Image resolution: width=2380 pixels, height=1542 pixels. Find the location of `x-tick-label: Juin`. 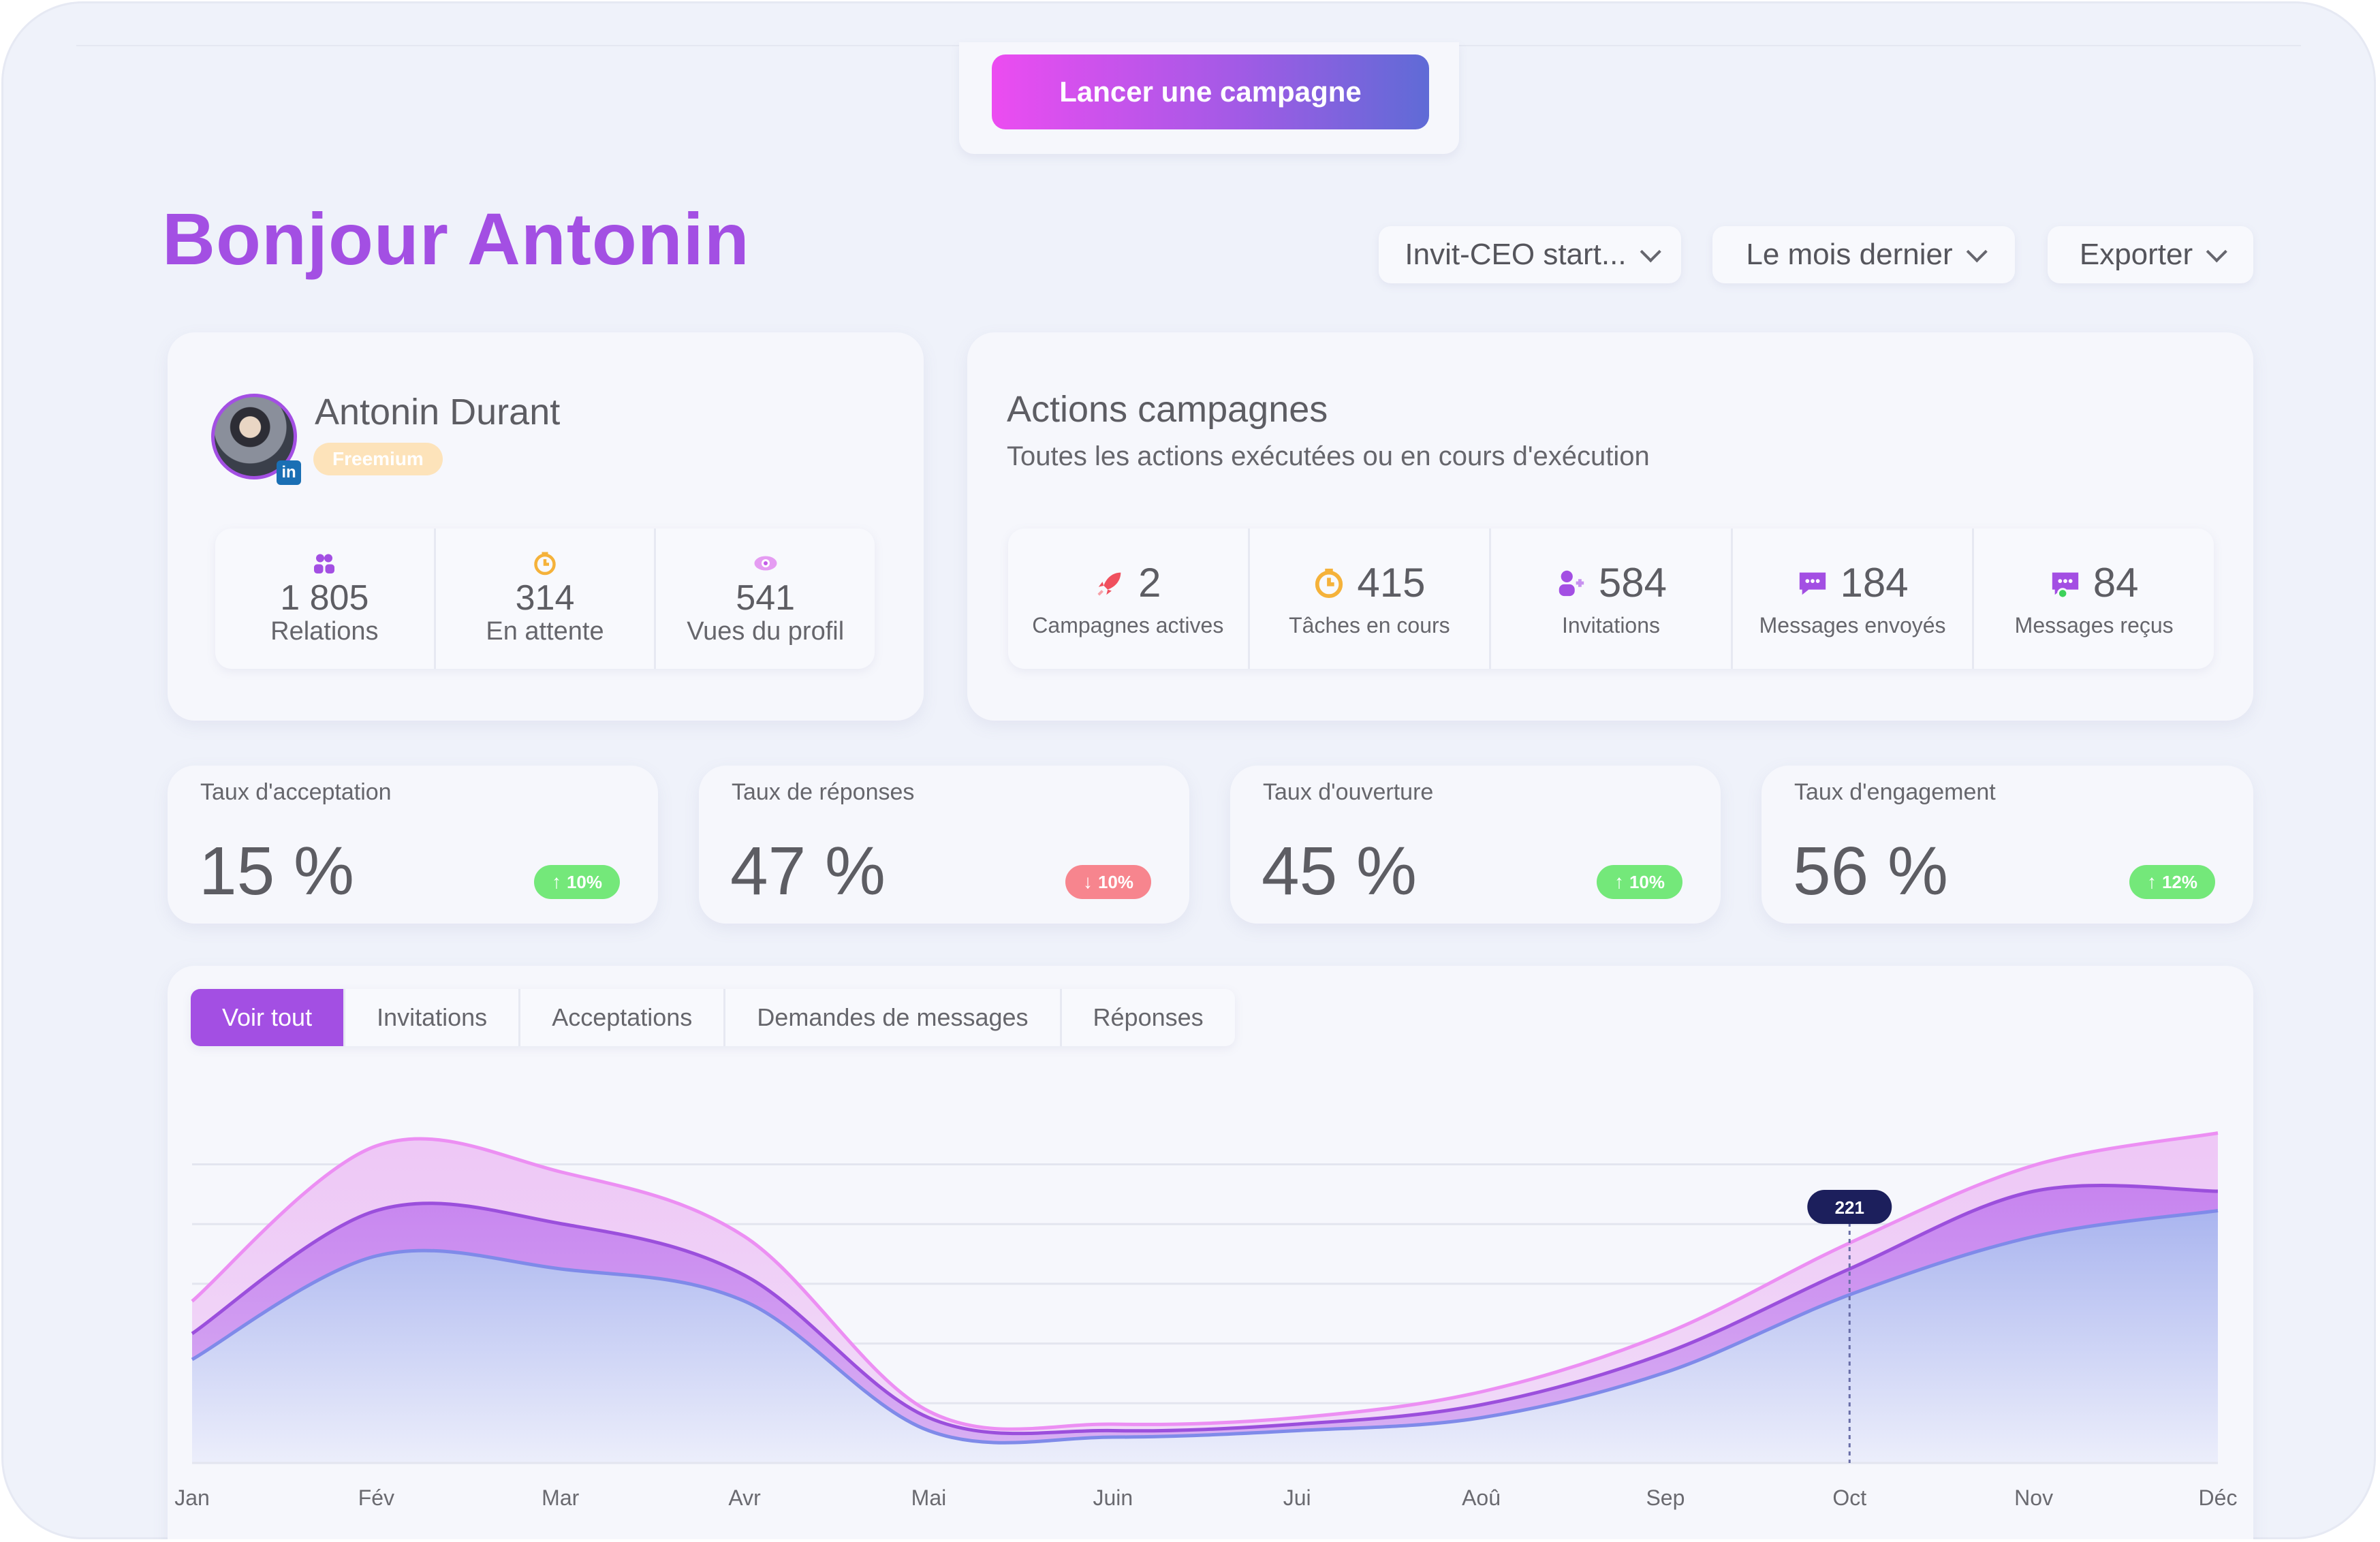

x-tick-label: Juin is located at coordinates (1113, 1497).